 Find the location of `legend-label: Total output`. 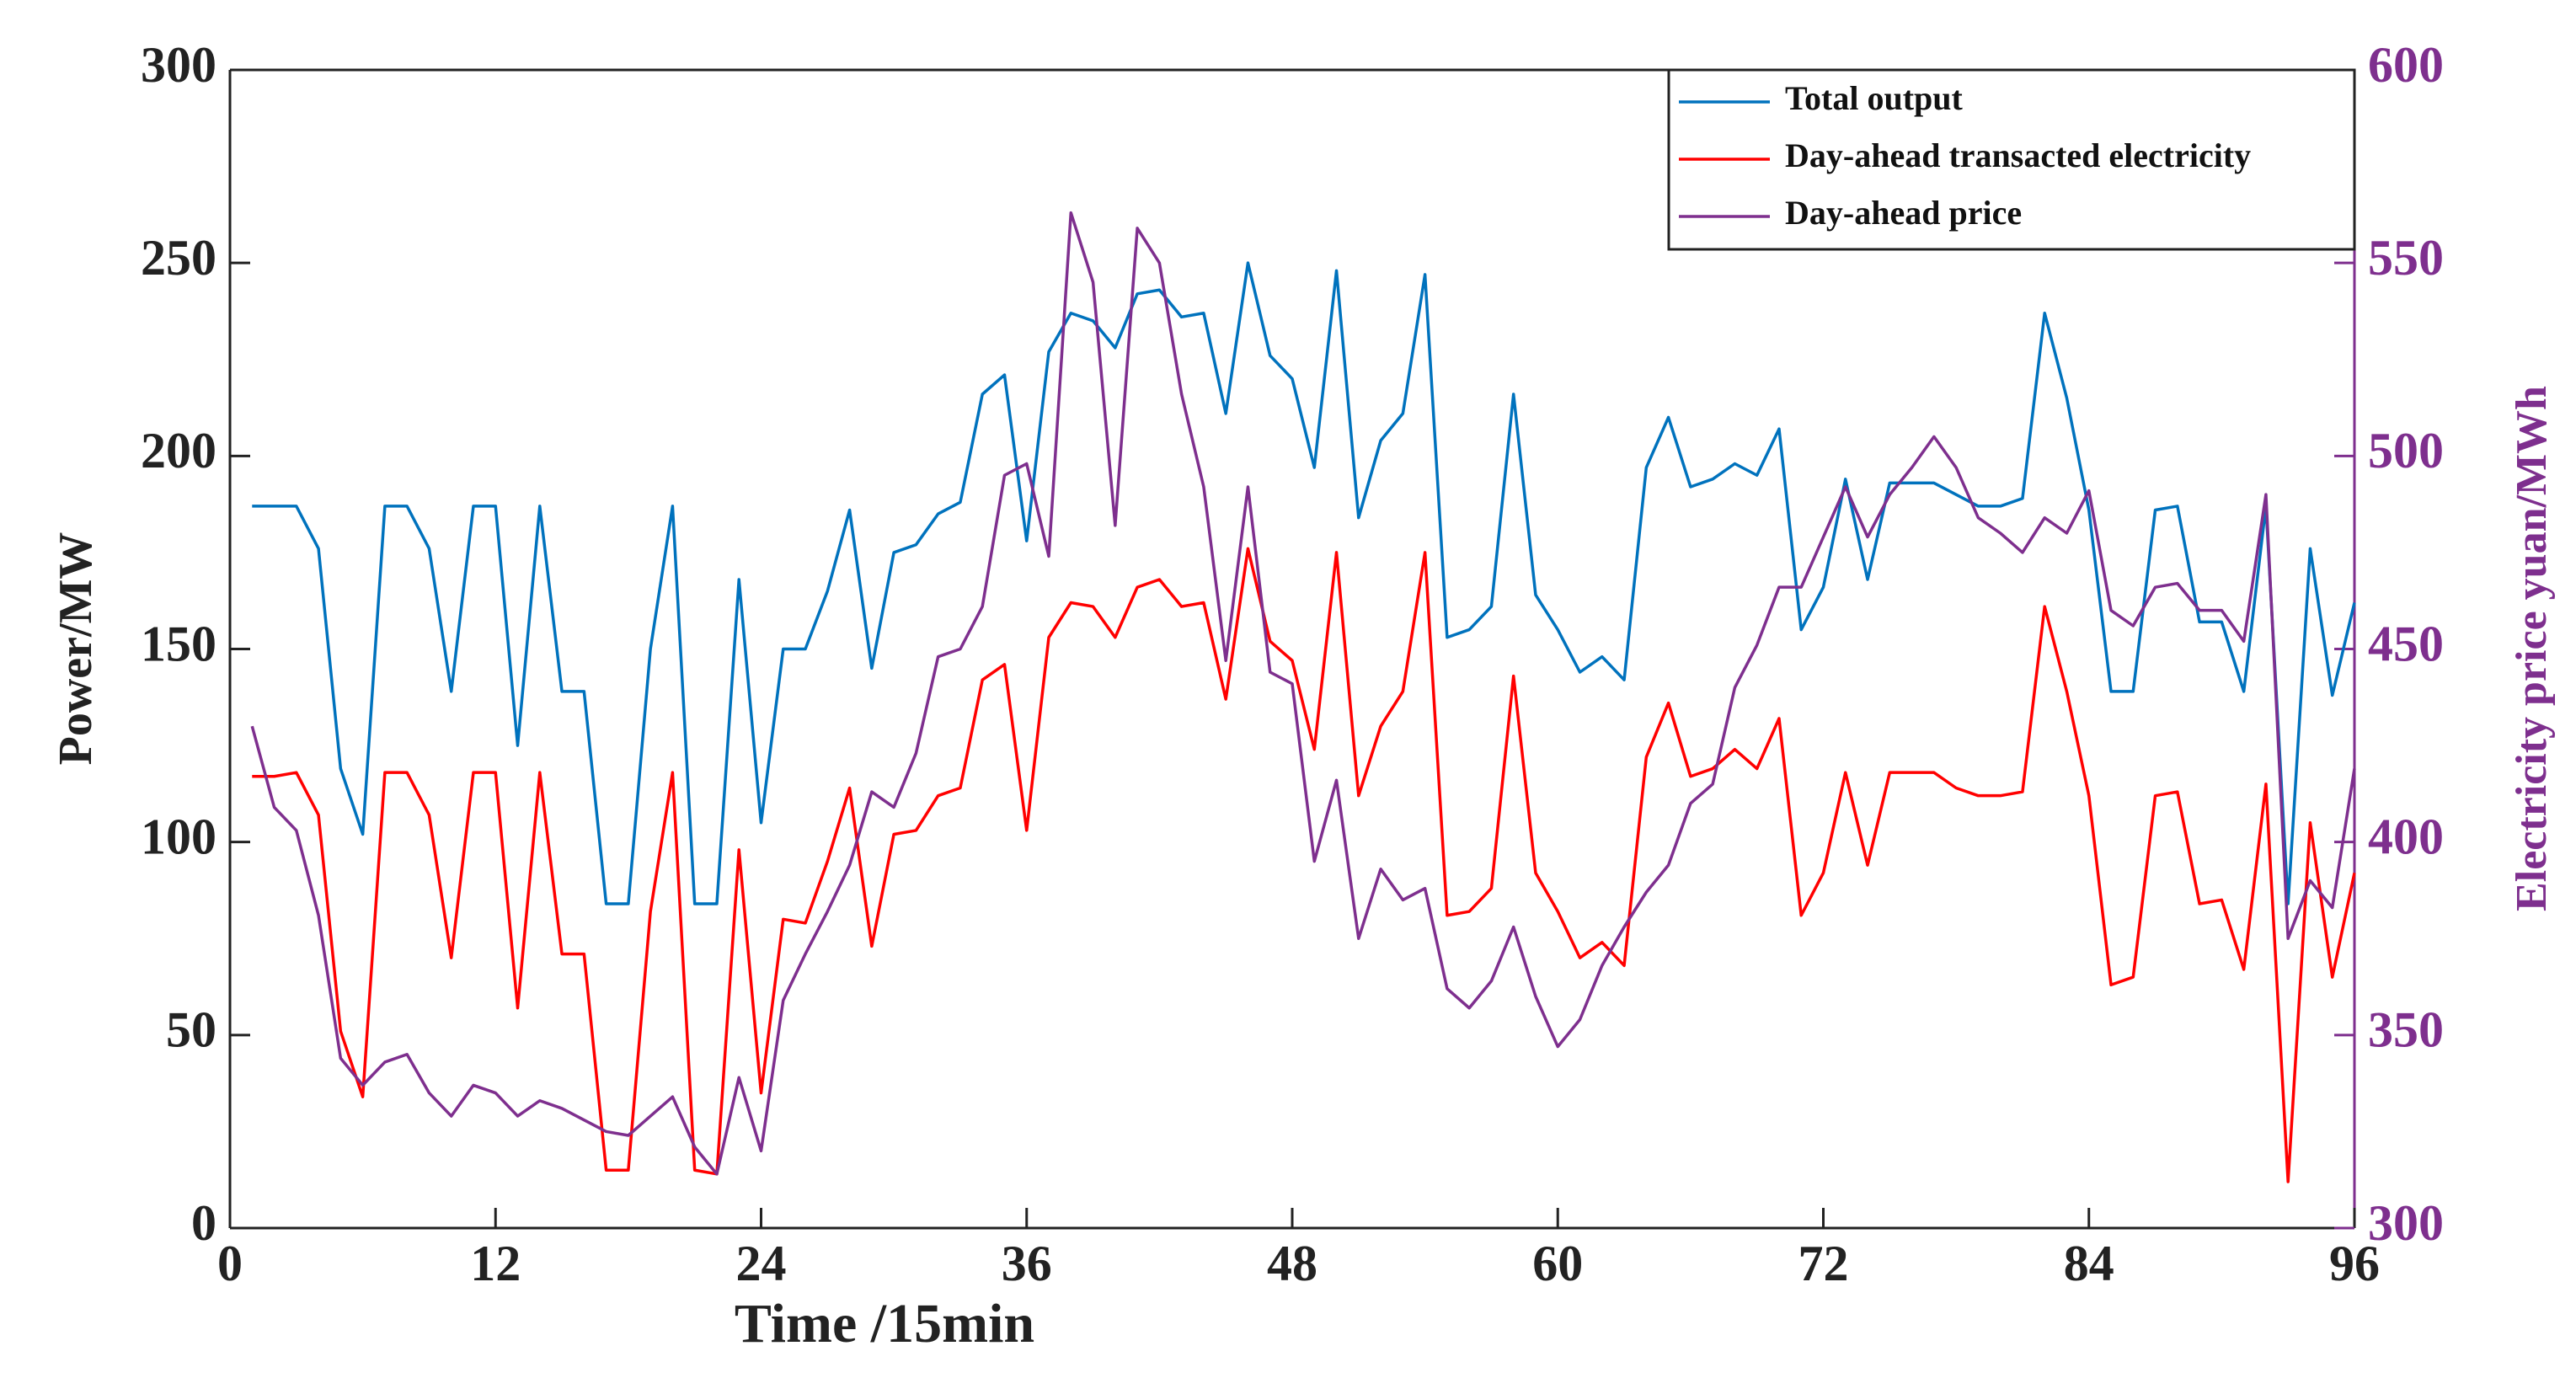

legend-label: Total output is located at coordinates (1874, 98).